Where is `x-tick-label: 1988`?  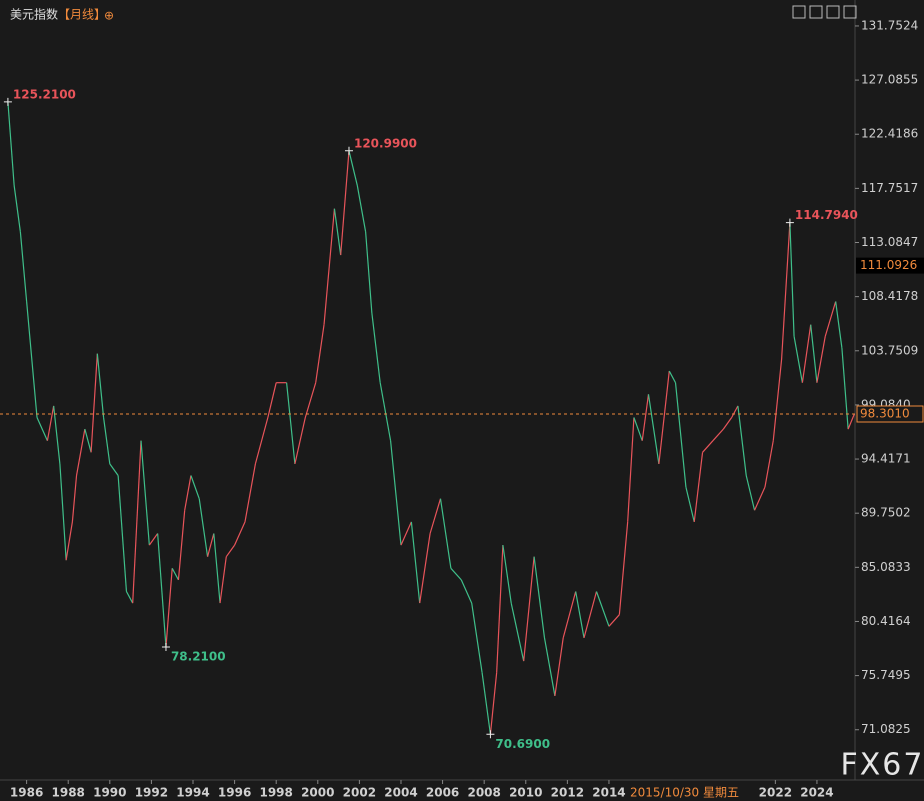
x-tick-label: 1988 is located at coordinates (68, 793).